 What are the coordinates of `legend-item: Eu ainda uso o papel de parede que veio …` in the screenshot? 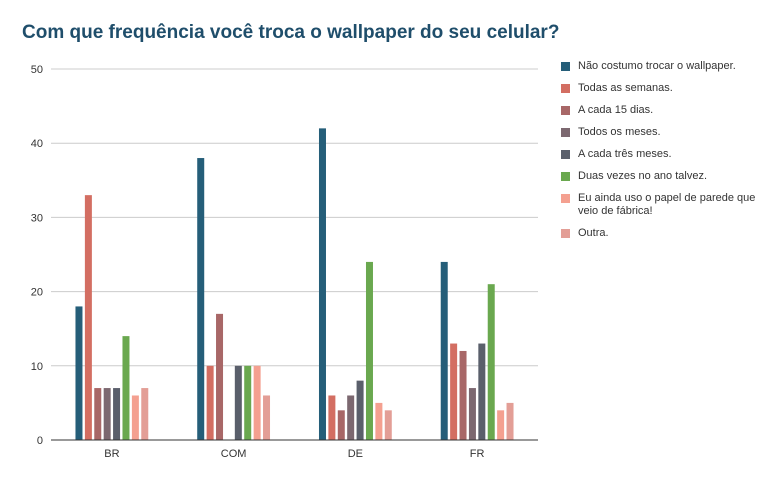 It's located at (668, 205).